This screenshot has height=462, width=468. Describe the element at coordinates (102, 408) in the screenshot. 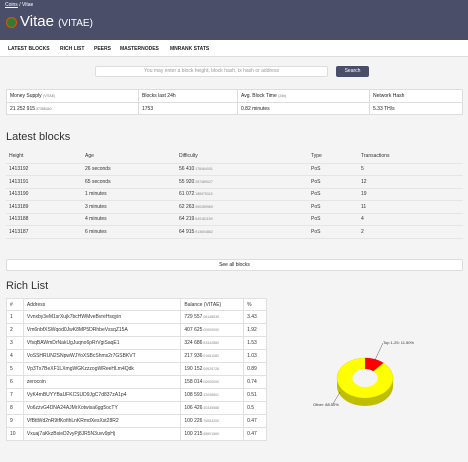

I see `rich-address: Vo6zzvG4DNA24AJMrXotwisa6gg5ocTY` at that location.